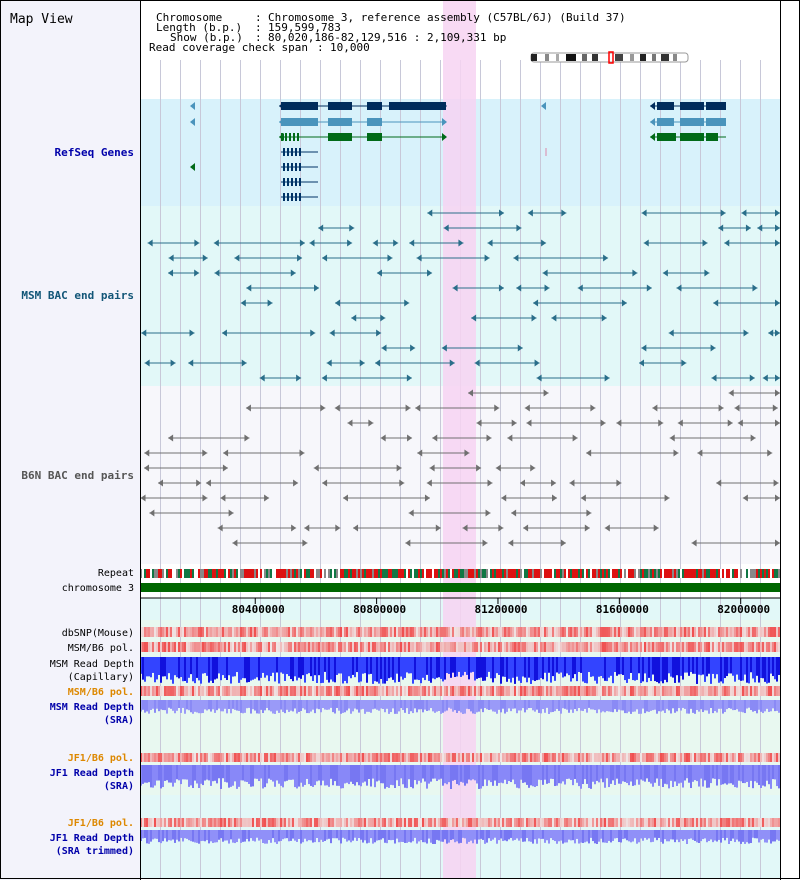 This screenshot has width=800, height=884. What do you see at coordinates (77, 475) in the screenshot?
I see `b6n-bac-label: B6N BAC end pairs` at bounding box center [77, 475].